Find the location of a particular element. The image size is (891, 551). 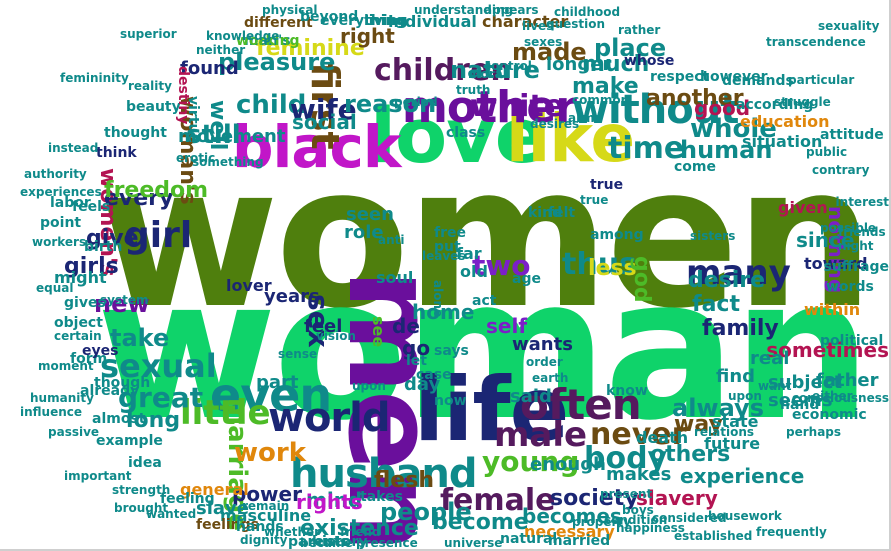

word-world: world is located at coordinates (329, 418).